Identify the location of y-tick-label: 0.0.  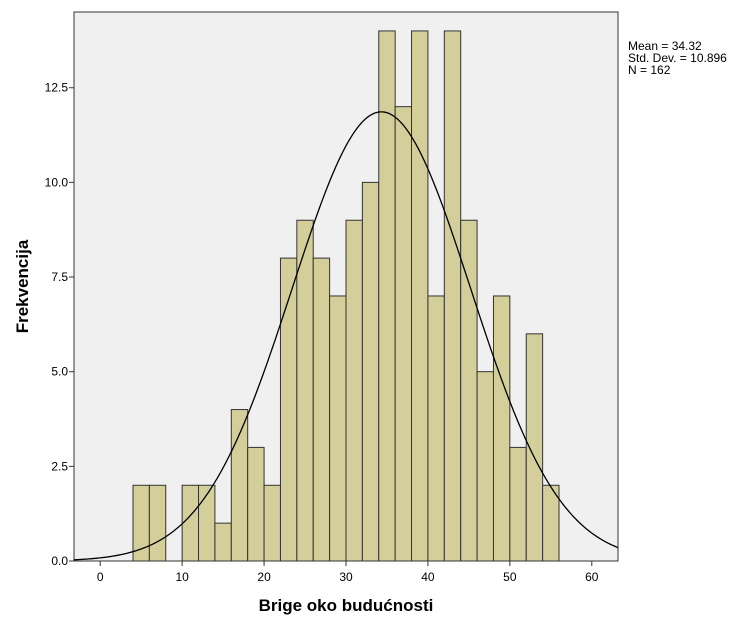
(59, 561).